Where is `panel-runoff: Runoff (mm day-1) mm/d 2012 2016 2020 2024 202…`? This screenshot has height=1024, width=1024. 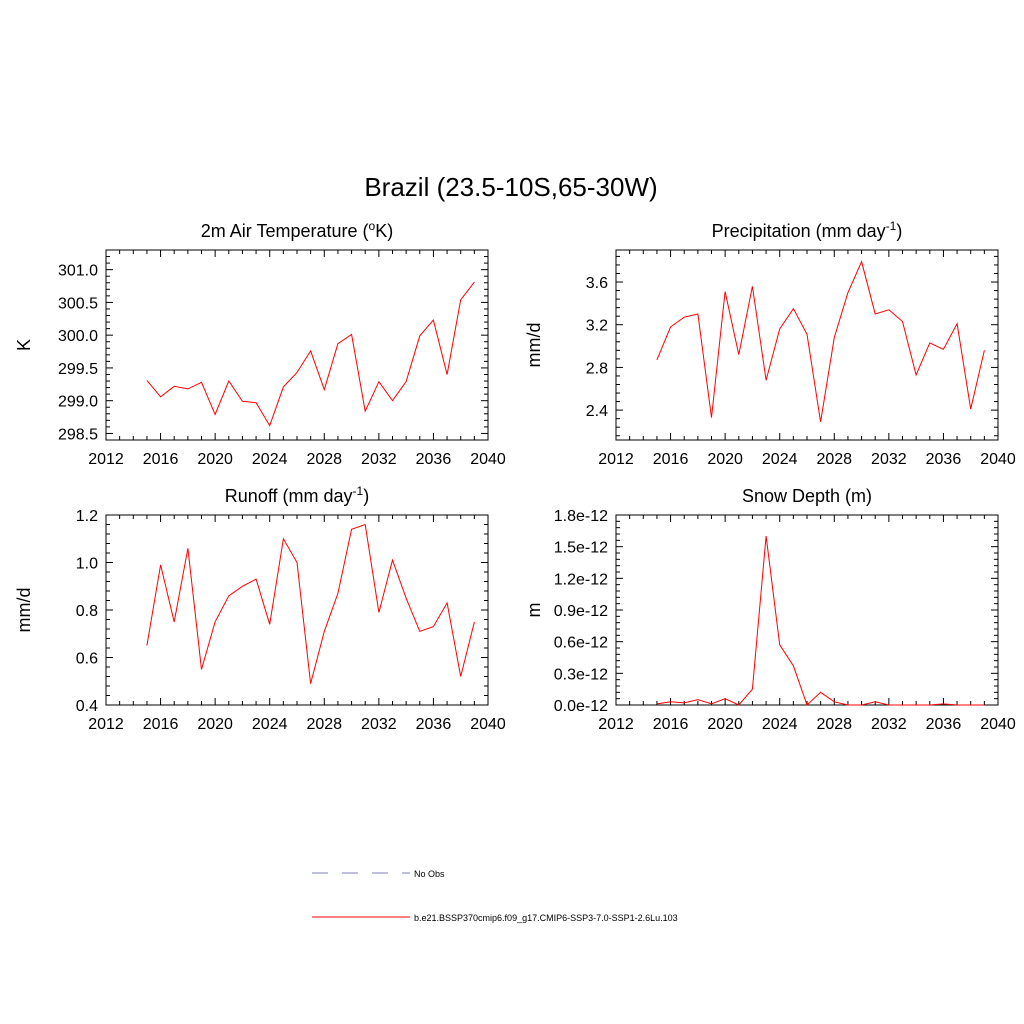 panel-runoff: Runoff (mm day-1) mm/d 2012 2016 2020 2024 202… is located at coordinates (260, 608).